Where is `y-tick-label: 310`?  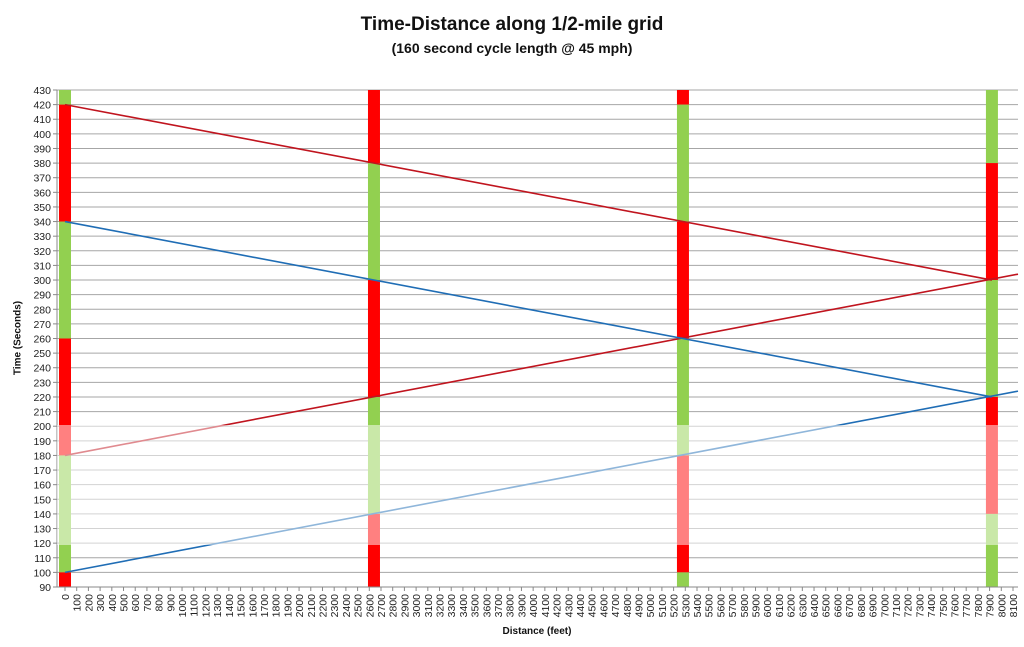
y-tick-label: 310 is located at coordinates (42, 266).